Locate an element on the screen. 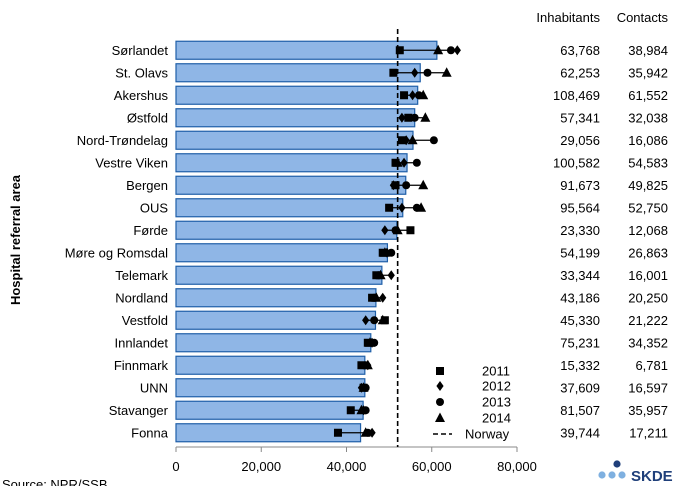  inhabitants-cell: 57,341 is located at coordinates (580, 117).